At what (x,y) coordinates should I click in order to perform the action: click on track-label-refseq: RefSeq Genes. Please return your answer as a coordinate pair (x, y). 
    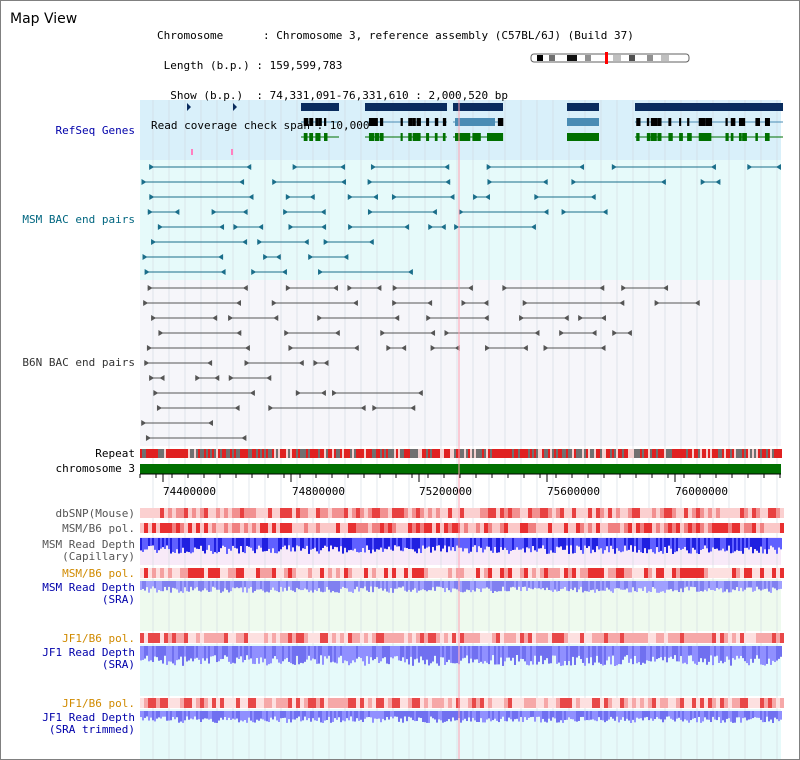
    Looking at the image, I should click on (95, 130).